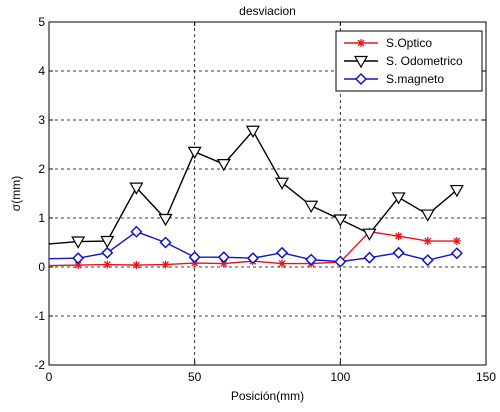 The height and width of the screenshot is (412, 500). What do you see at coordinates (41, 267) in the screenshot?
I see `y-tick-label: 0` at bounding box center [41, 267].